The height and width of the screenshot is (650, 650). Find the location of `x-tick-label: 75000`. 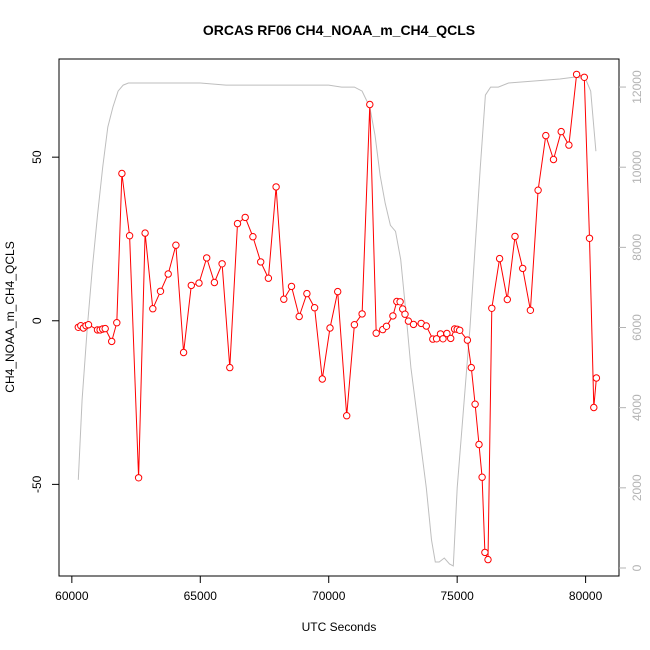

x-tick-label: 75000 is located at coordinates (457, 596).